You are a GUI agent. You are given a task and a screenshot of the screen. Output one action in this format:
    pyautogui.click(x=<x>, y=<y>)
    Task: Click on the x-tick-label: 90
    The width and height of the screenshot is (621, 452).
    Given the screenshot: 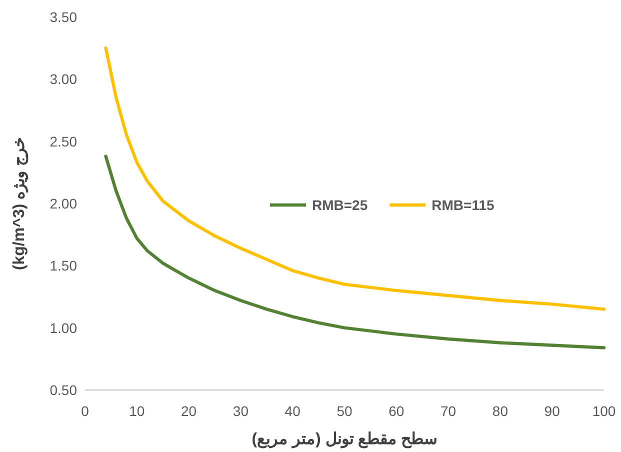 What is the action you would take?
    pyautogui.click(x=552, y=411)
    